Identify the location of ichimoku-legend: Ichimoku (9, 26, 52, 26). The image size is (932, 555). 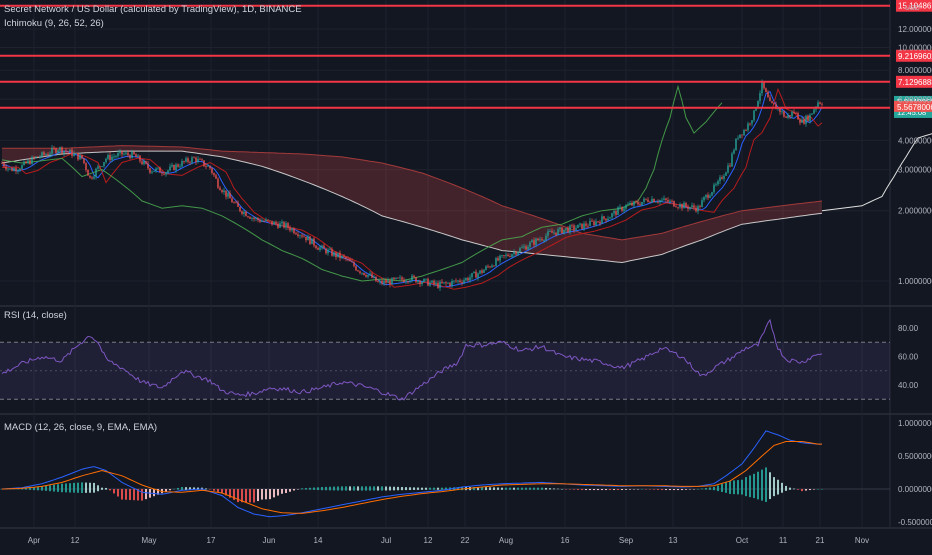
(54, 23).